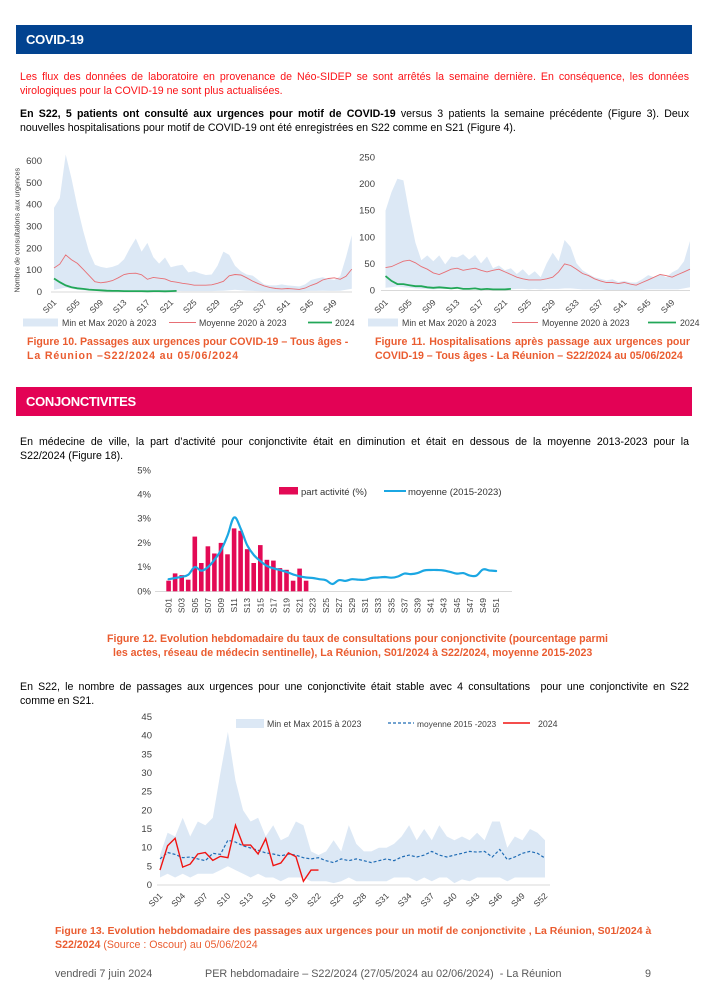  Describe the element at coordinates (182, 605) in the screenshot. I see `svg-text: S03` at that location.